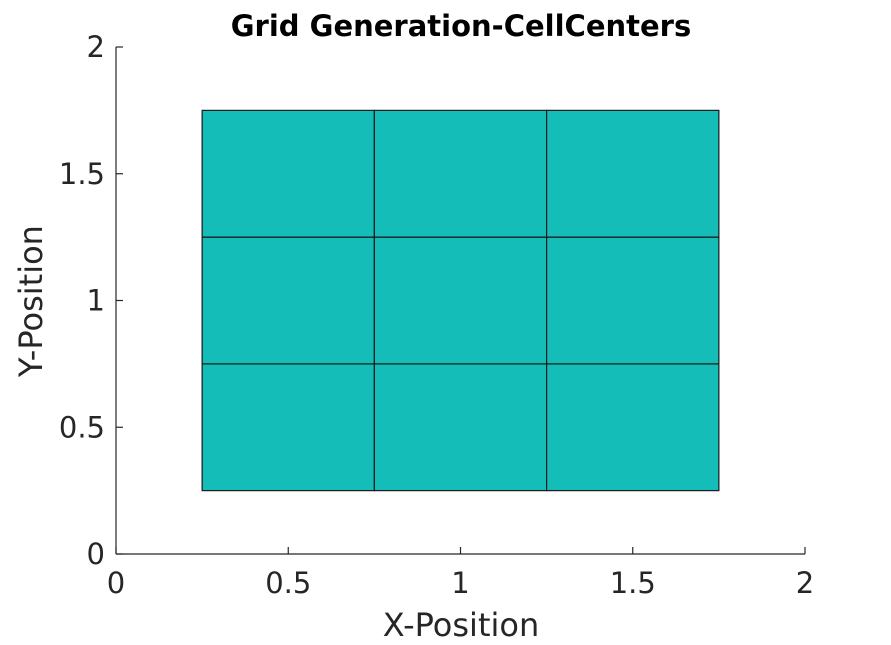 This screenshot has height=645, width=891. Describe the element at coordinates (633, 300) in the screenshot. I see `grid-cell-r2-c3` at that location.